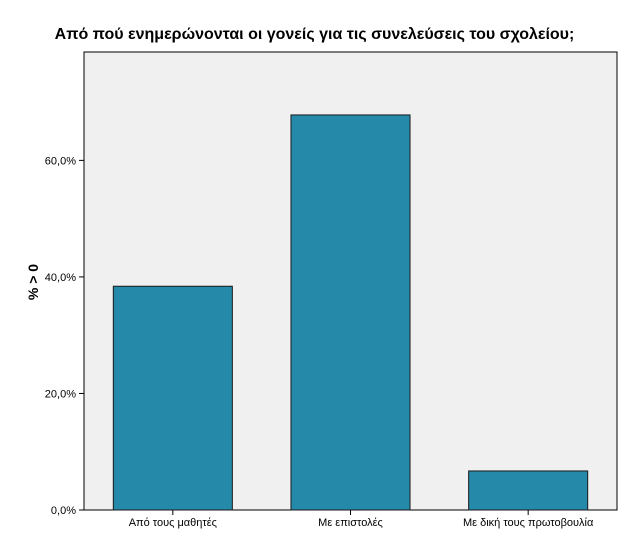  Describe the element at coordinates (63, 511) in the screenshot. I see `y-tick-label: 0,0%` at that location.